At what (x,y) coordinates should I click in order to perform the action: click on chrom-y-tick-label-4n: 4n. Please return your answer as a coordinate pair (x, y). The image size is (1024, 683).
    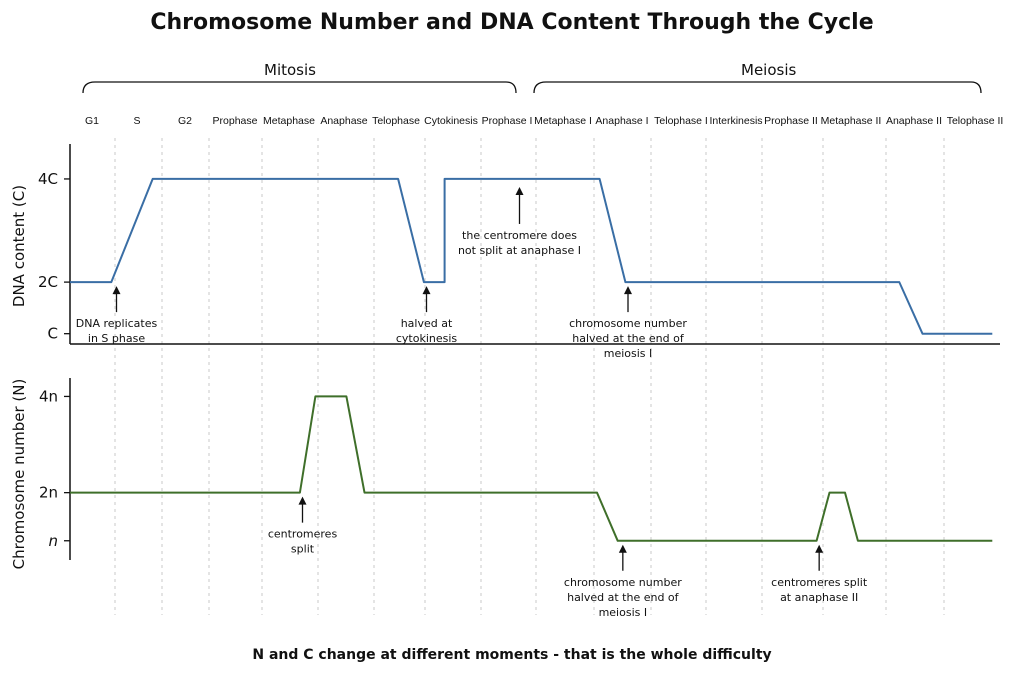
    Looking at the image, I should click on (48, 396).